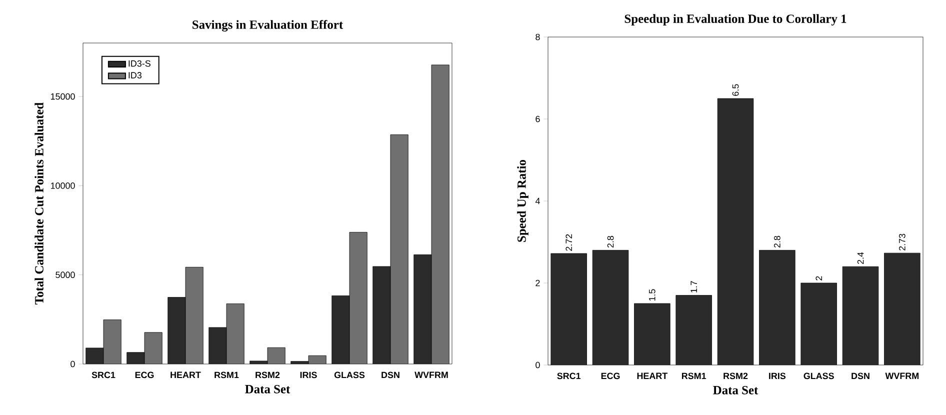  What do you see at coordinates (735, 90) in the screenshot?
I see `data-label: 6.5` at bounding box center [735, 90].